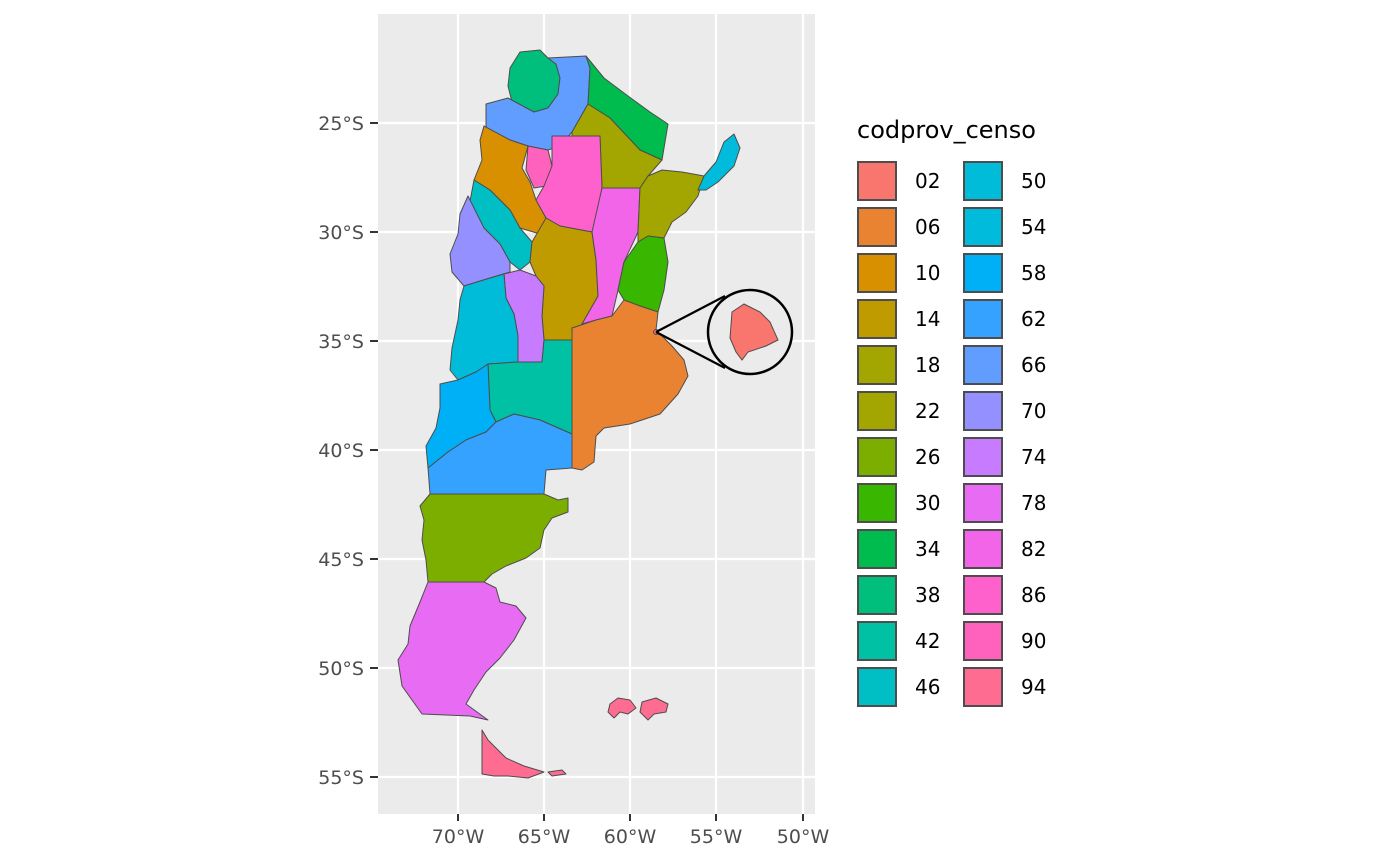 The width and height of the screenshot is (1400, 866). Describe the element at coordinates (1009, 687) in the screenshot. I see `legend-item: 94` at that location.